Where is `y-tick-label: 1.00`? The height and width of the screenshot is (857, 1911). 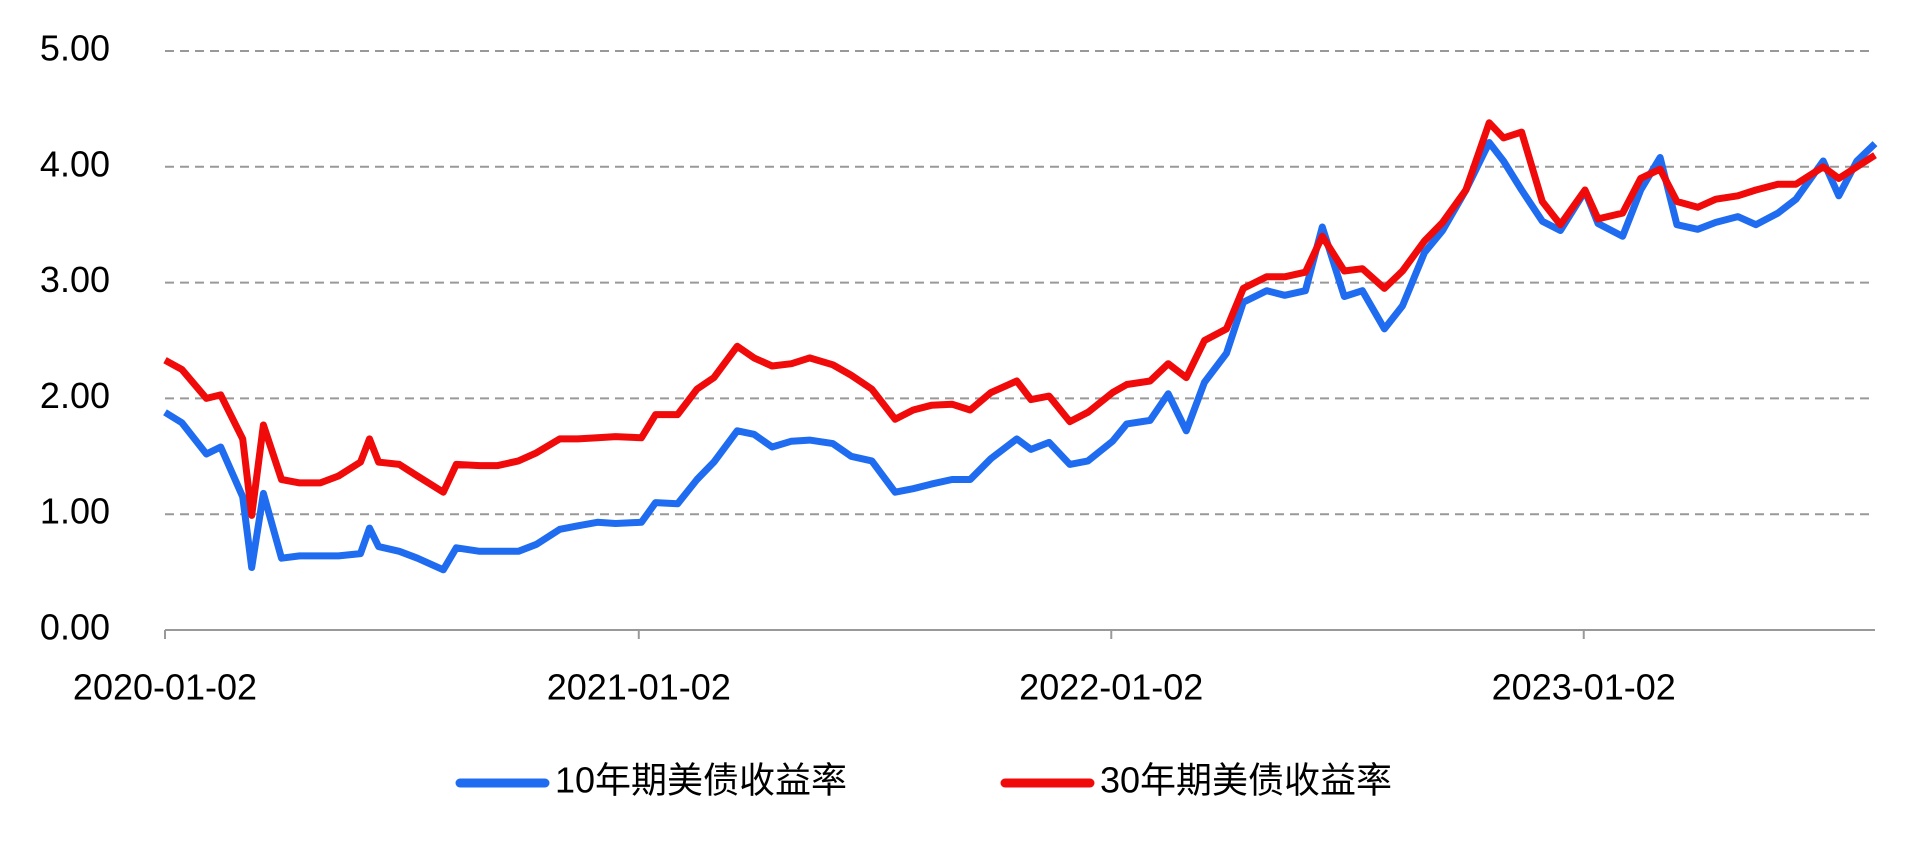
y-tick-label: 1.00 is located at coordinates (75, 511).